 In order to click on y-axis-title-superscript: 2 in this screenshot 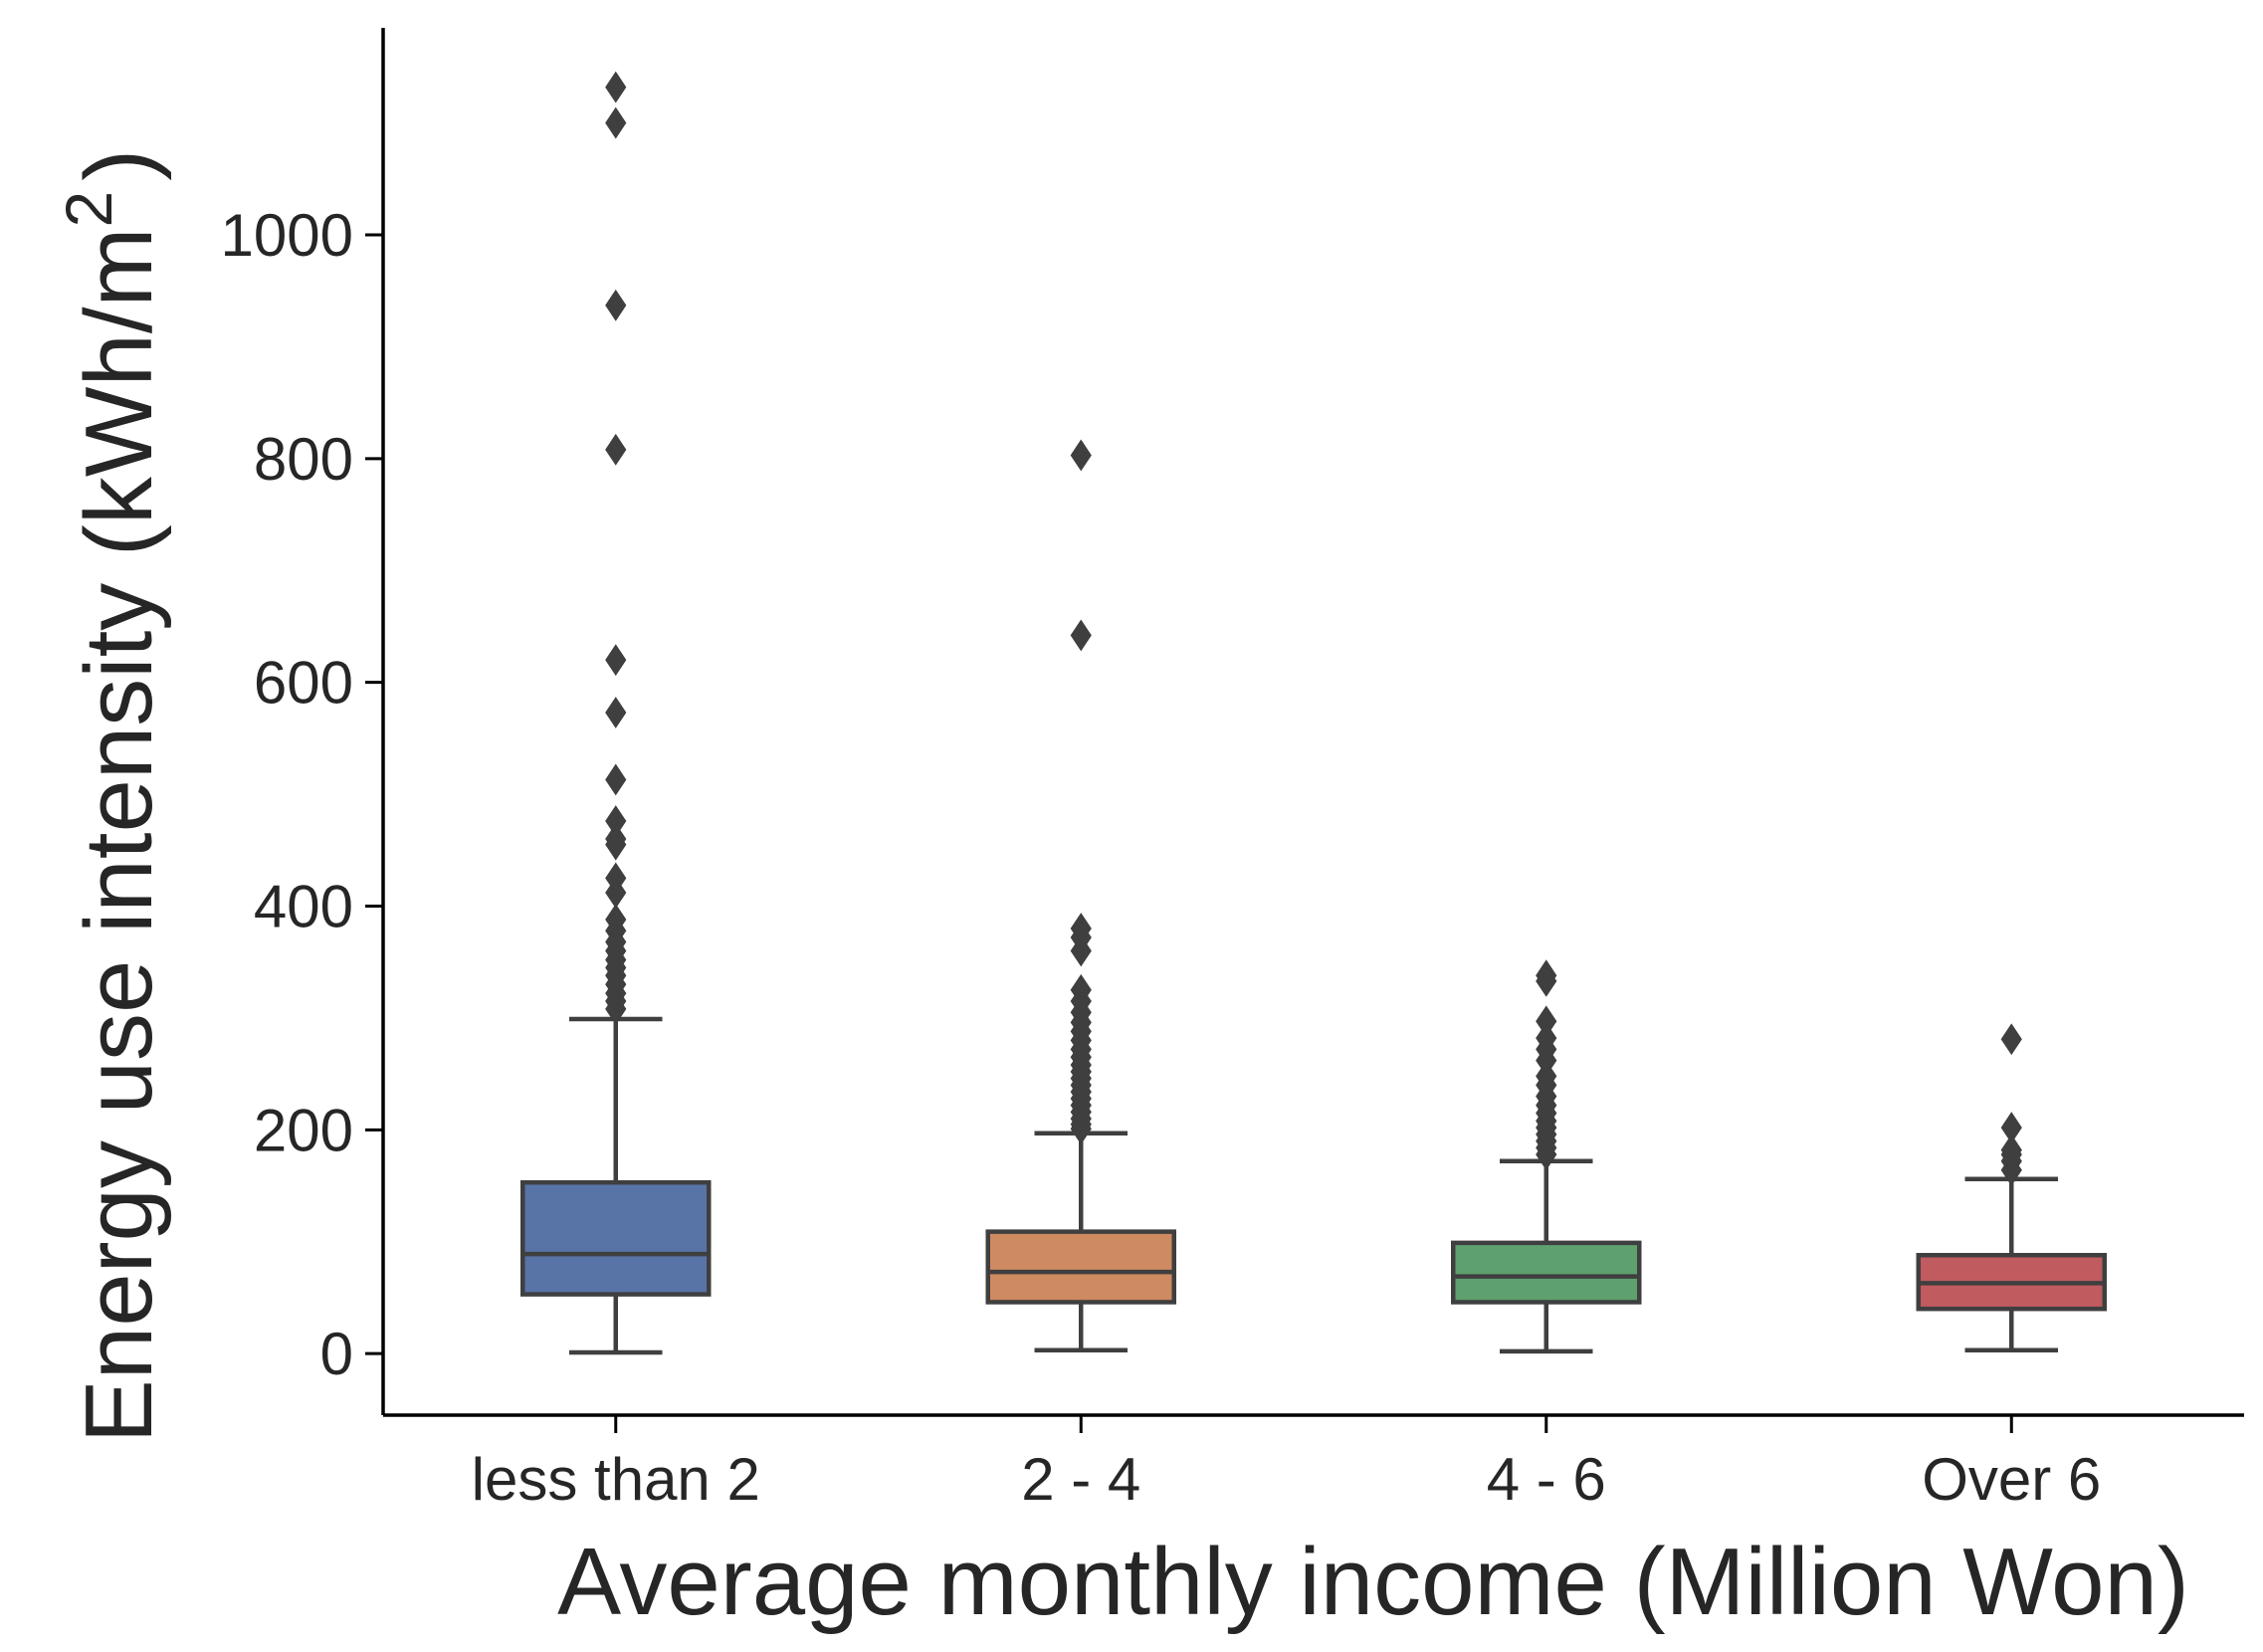, I will do `click(88, 209)`.